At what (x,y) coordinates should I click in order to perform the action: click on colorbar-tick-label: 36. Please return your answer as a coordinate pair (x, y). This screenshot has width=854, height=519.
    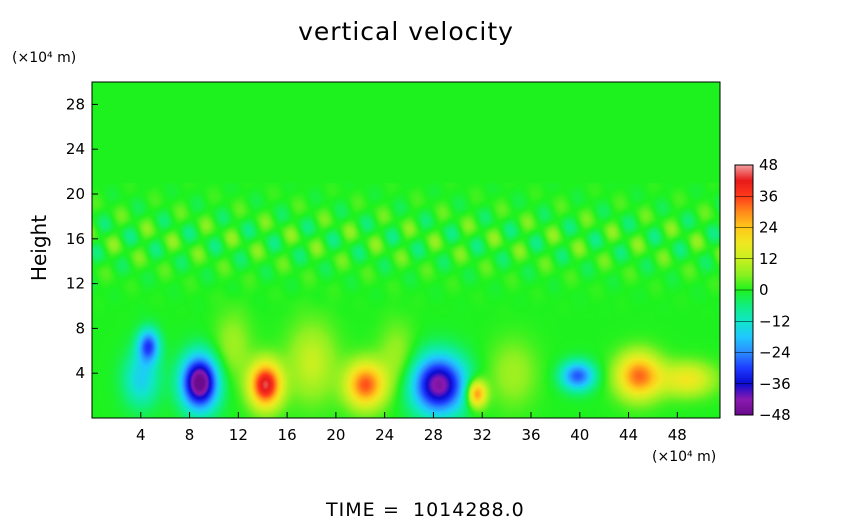
    Looking at the image, I should click on (768, 196).